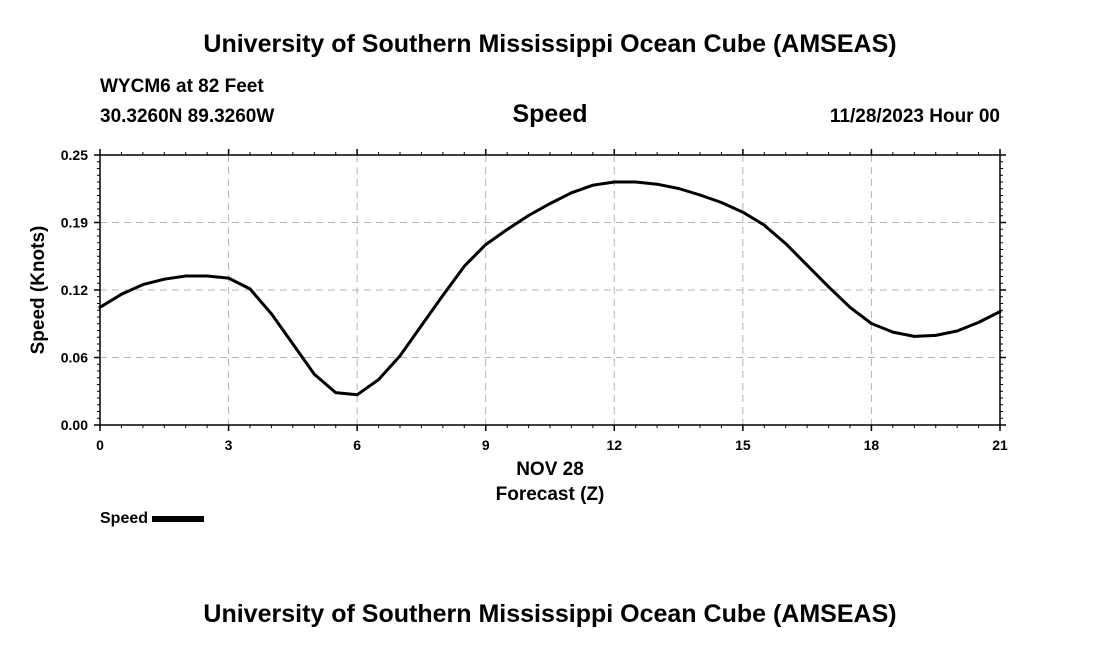  I want to click on legend-swatch, so click(178, 519).